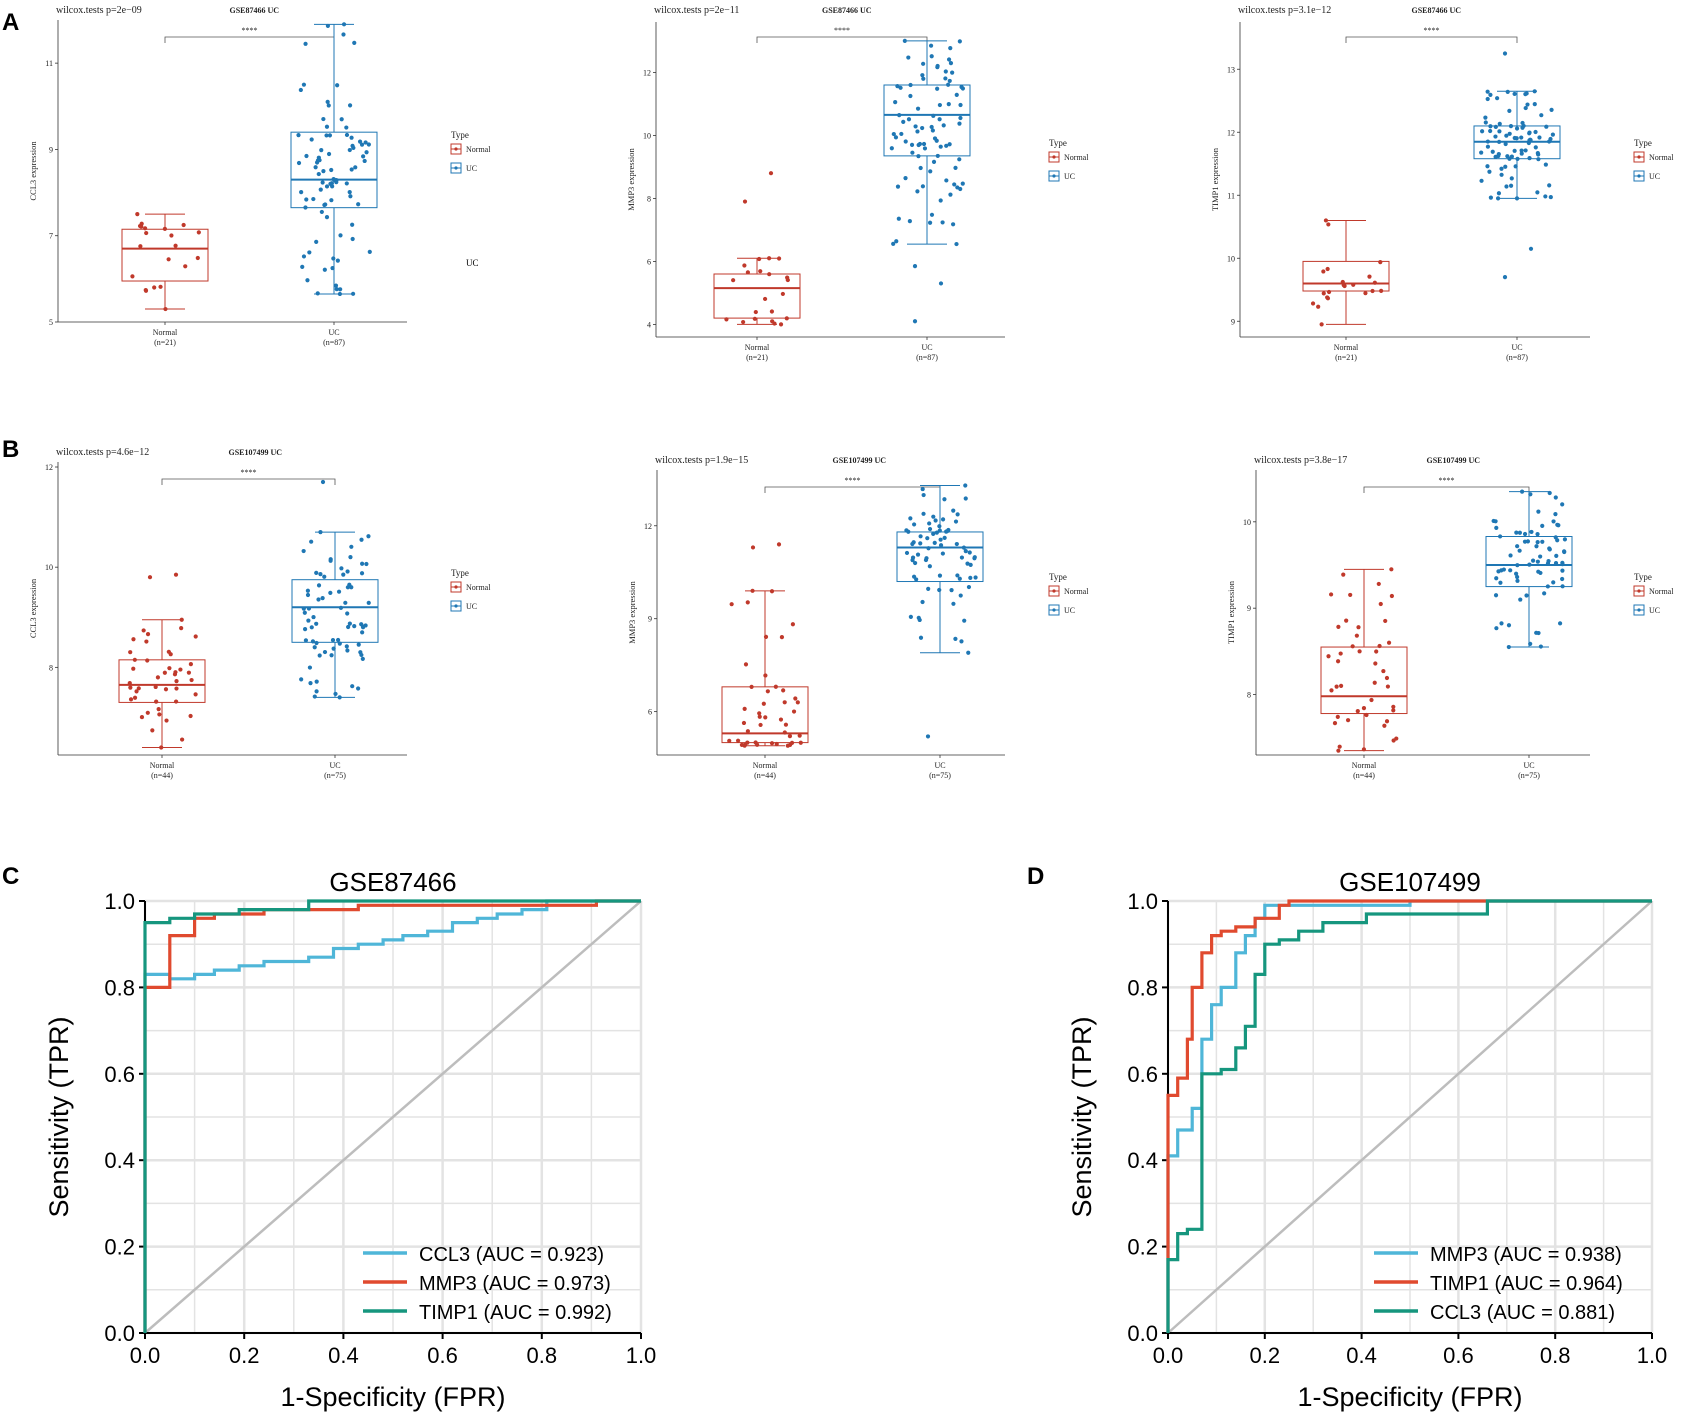 The image size is (1685, 1414). What do you see at coordinates (33, 608) in the screenshot?
I see `y-axis-label: CCL3 expression` at bounding box center [33, 608].